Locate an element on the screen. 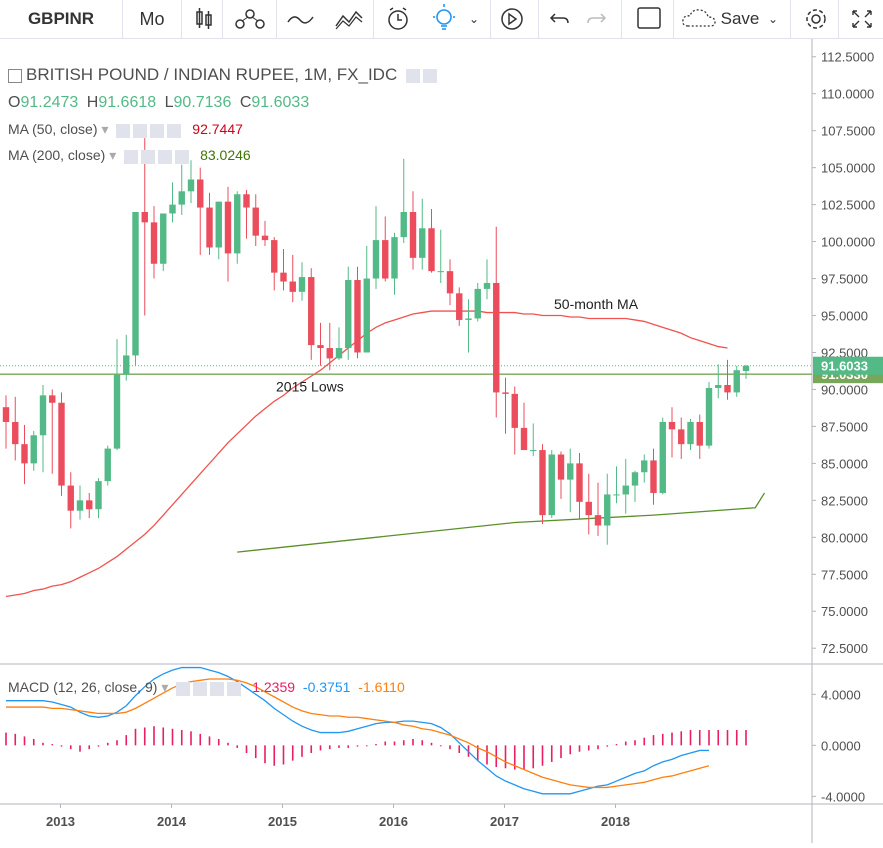 The height and width of the screenshot is (848, 883). toolbar: GBPINR Mo ⌄ Save ⌄ is located at coordinates (441, 19).